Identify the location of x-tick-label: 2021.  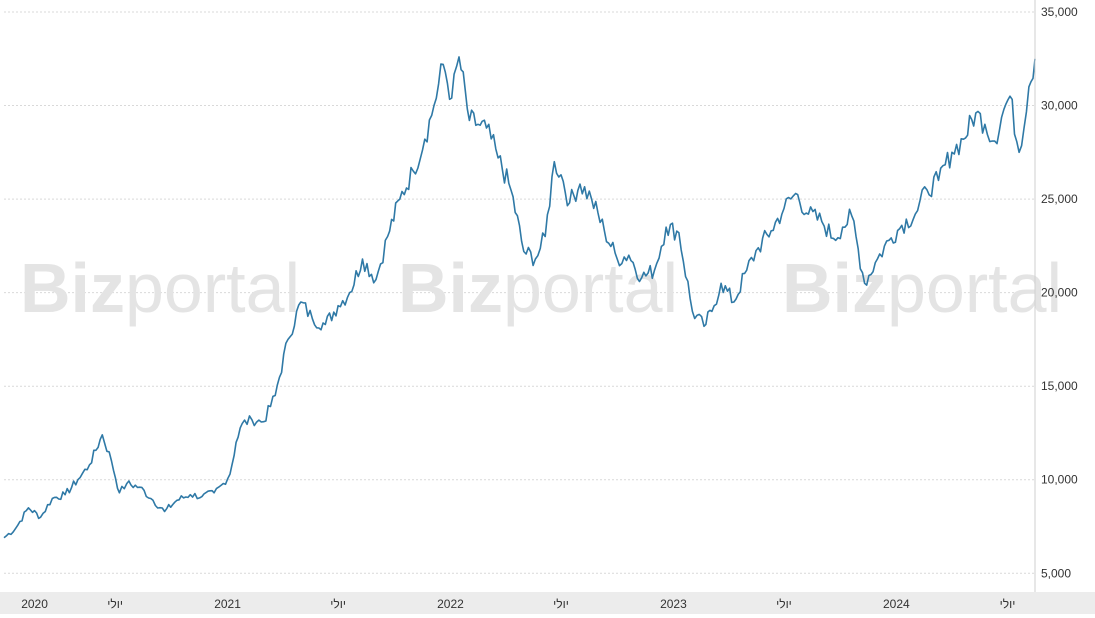
(227, 604).